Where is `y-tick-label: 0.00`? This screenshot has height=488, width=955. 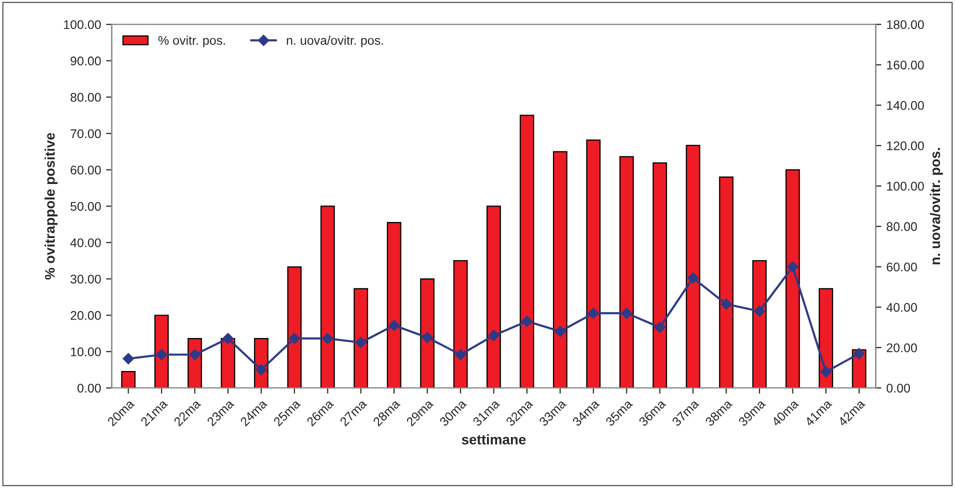 y-tick-label: 0.00 is located at coordinates (89, 388).